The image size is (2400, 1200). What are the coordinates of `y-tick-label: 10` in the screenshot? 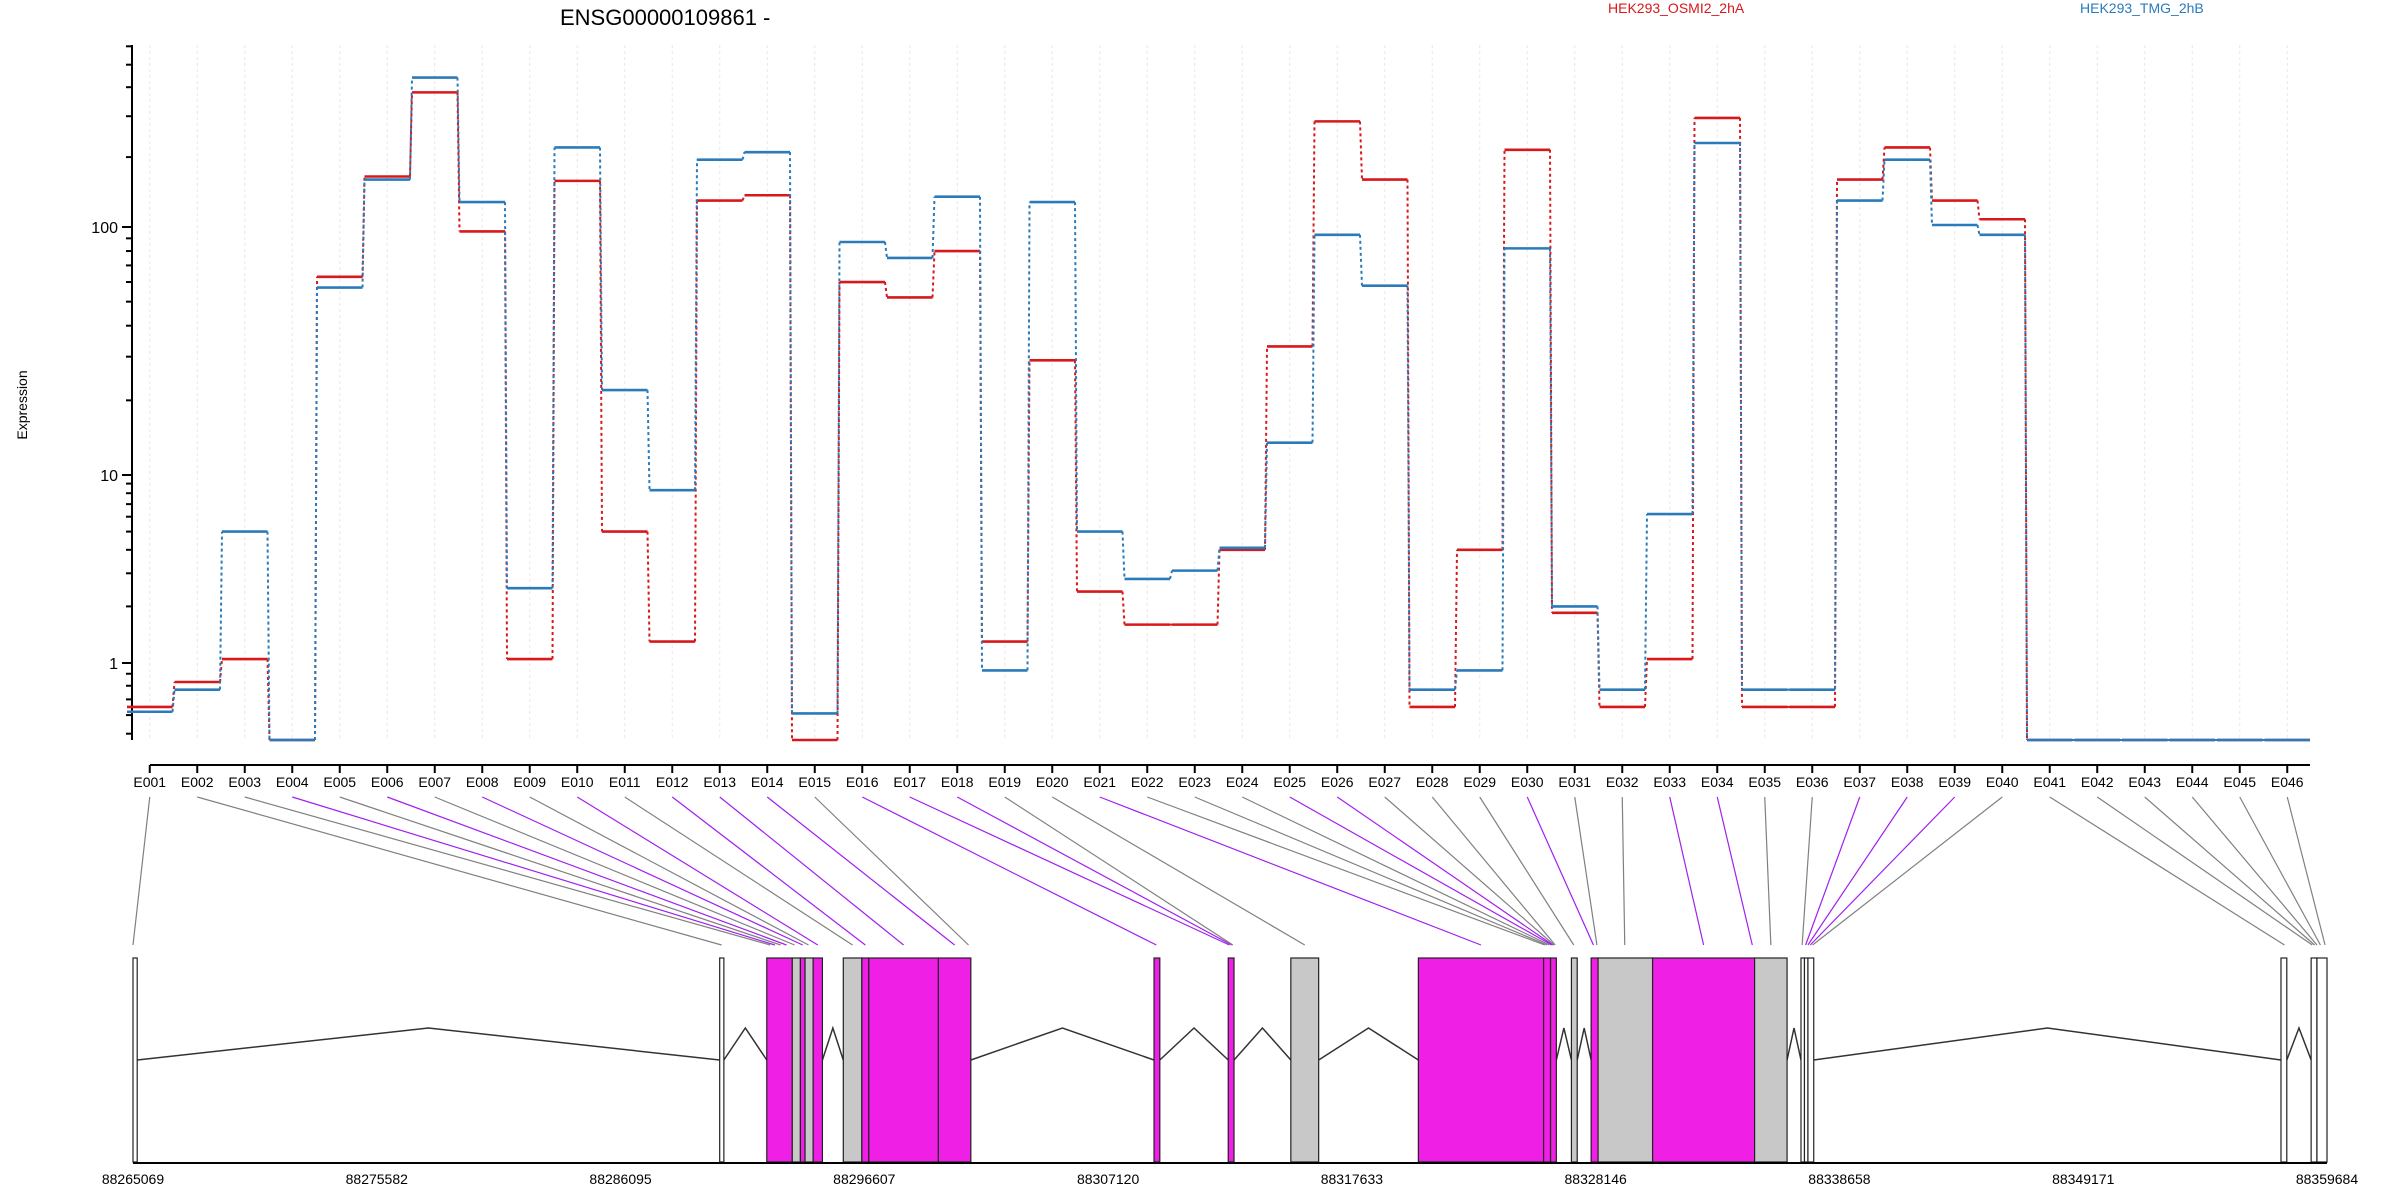 It's located at (109, 476).